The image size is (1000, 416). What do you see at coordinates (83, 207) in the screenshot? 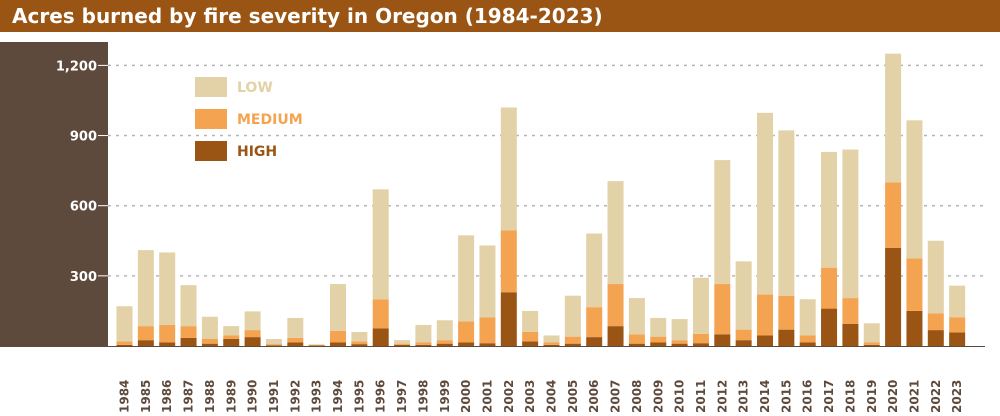
I see `y-tick-label: 600` at bounding box center [83, 207].